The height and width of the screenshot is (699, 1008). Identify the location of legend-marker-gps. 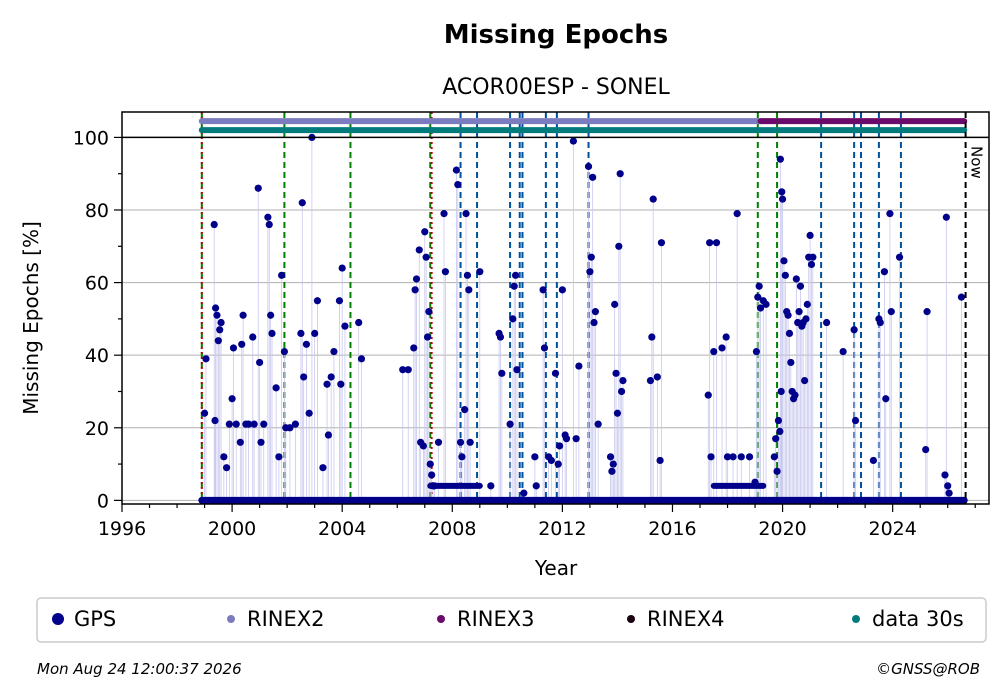
(58, 619).